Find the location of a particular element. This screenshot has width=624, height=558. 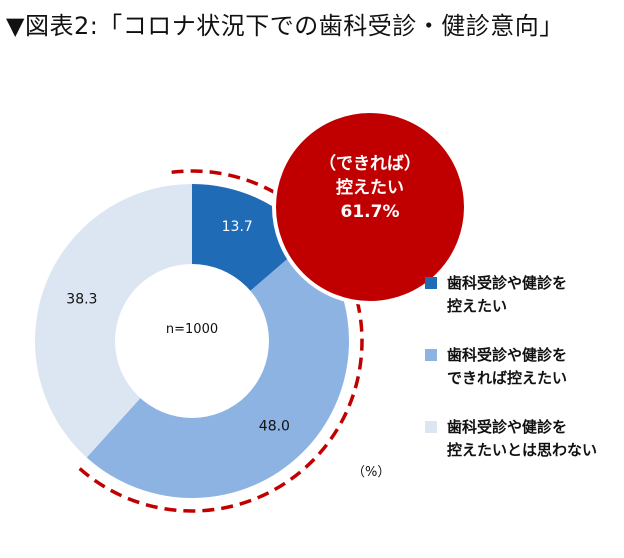

callout-text: （できれば） 控えたい 61.7% is located at coordinates (370, 188).